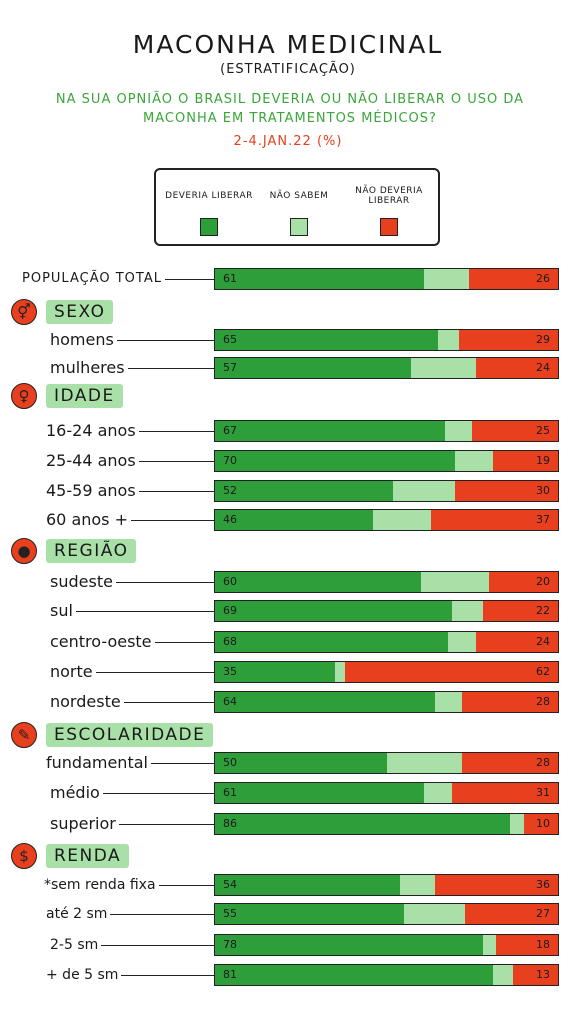 This screenshot has width=576, height=1024. What do you see at coordinates (386, 431) in the screenshot?
I see `stacked-bar: 67 25` at bounding box center [386, 431].